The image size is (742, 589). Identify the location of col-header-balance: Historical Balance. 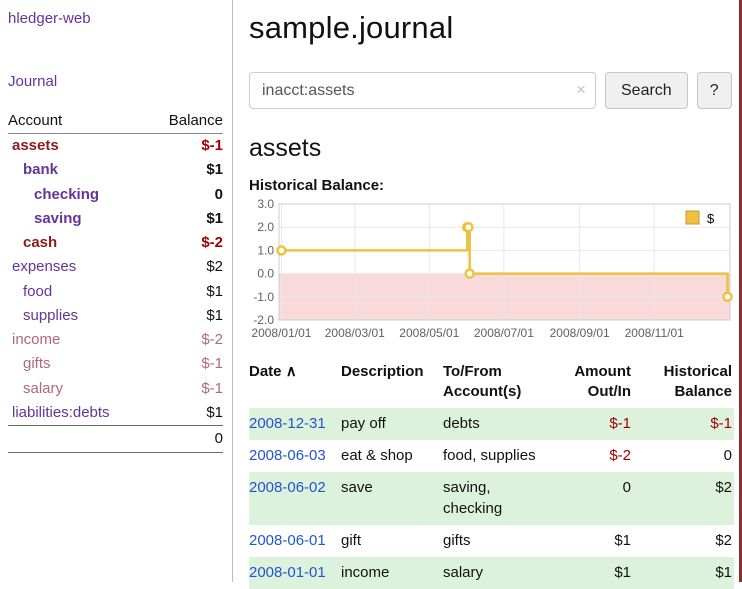
(697, 381).